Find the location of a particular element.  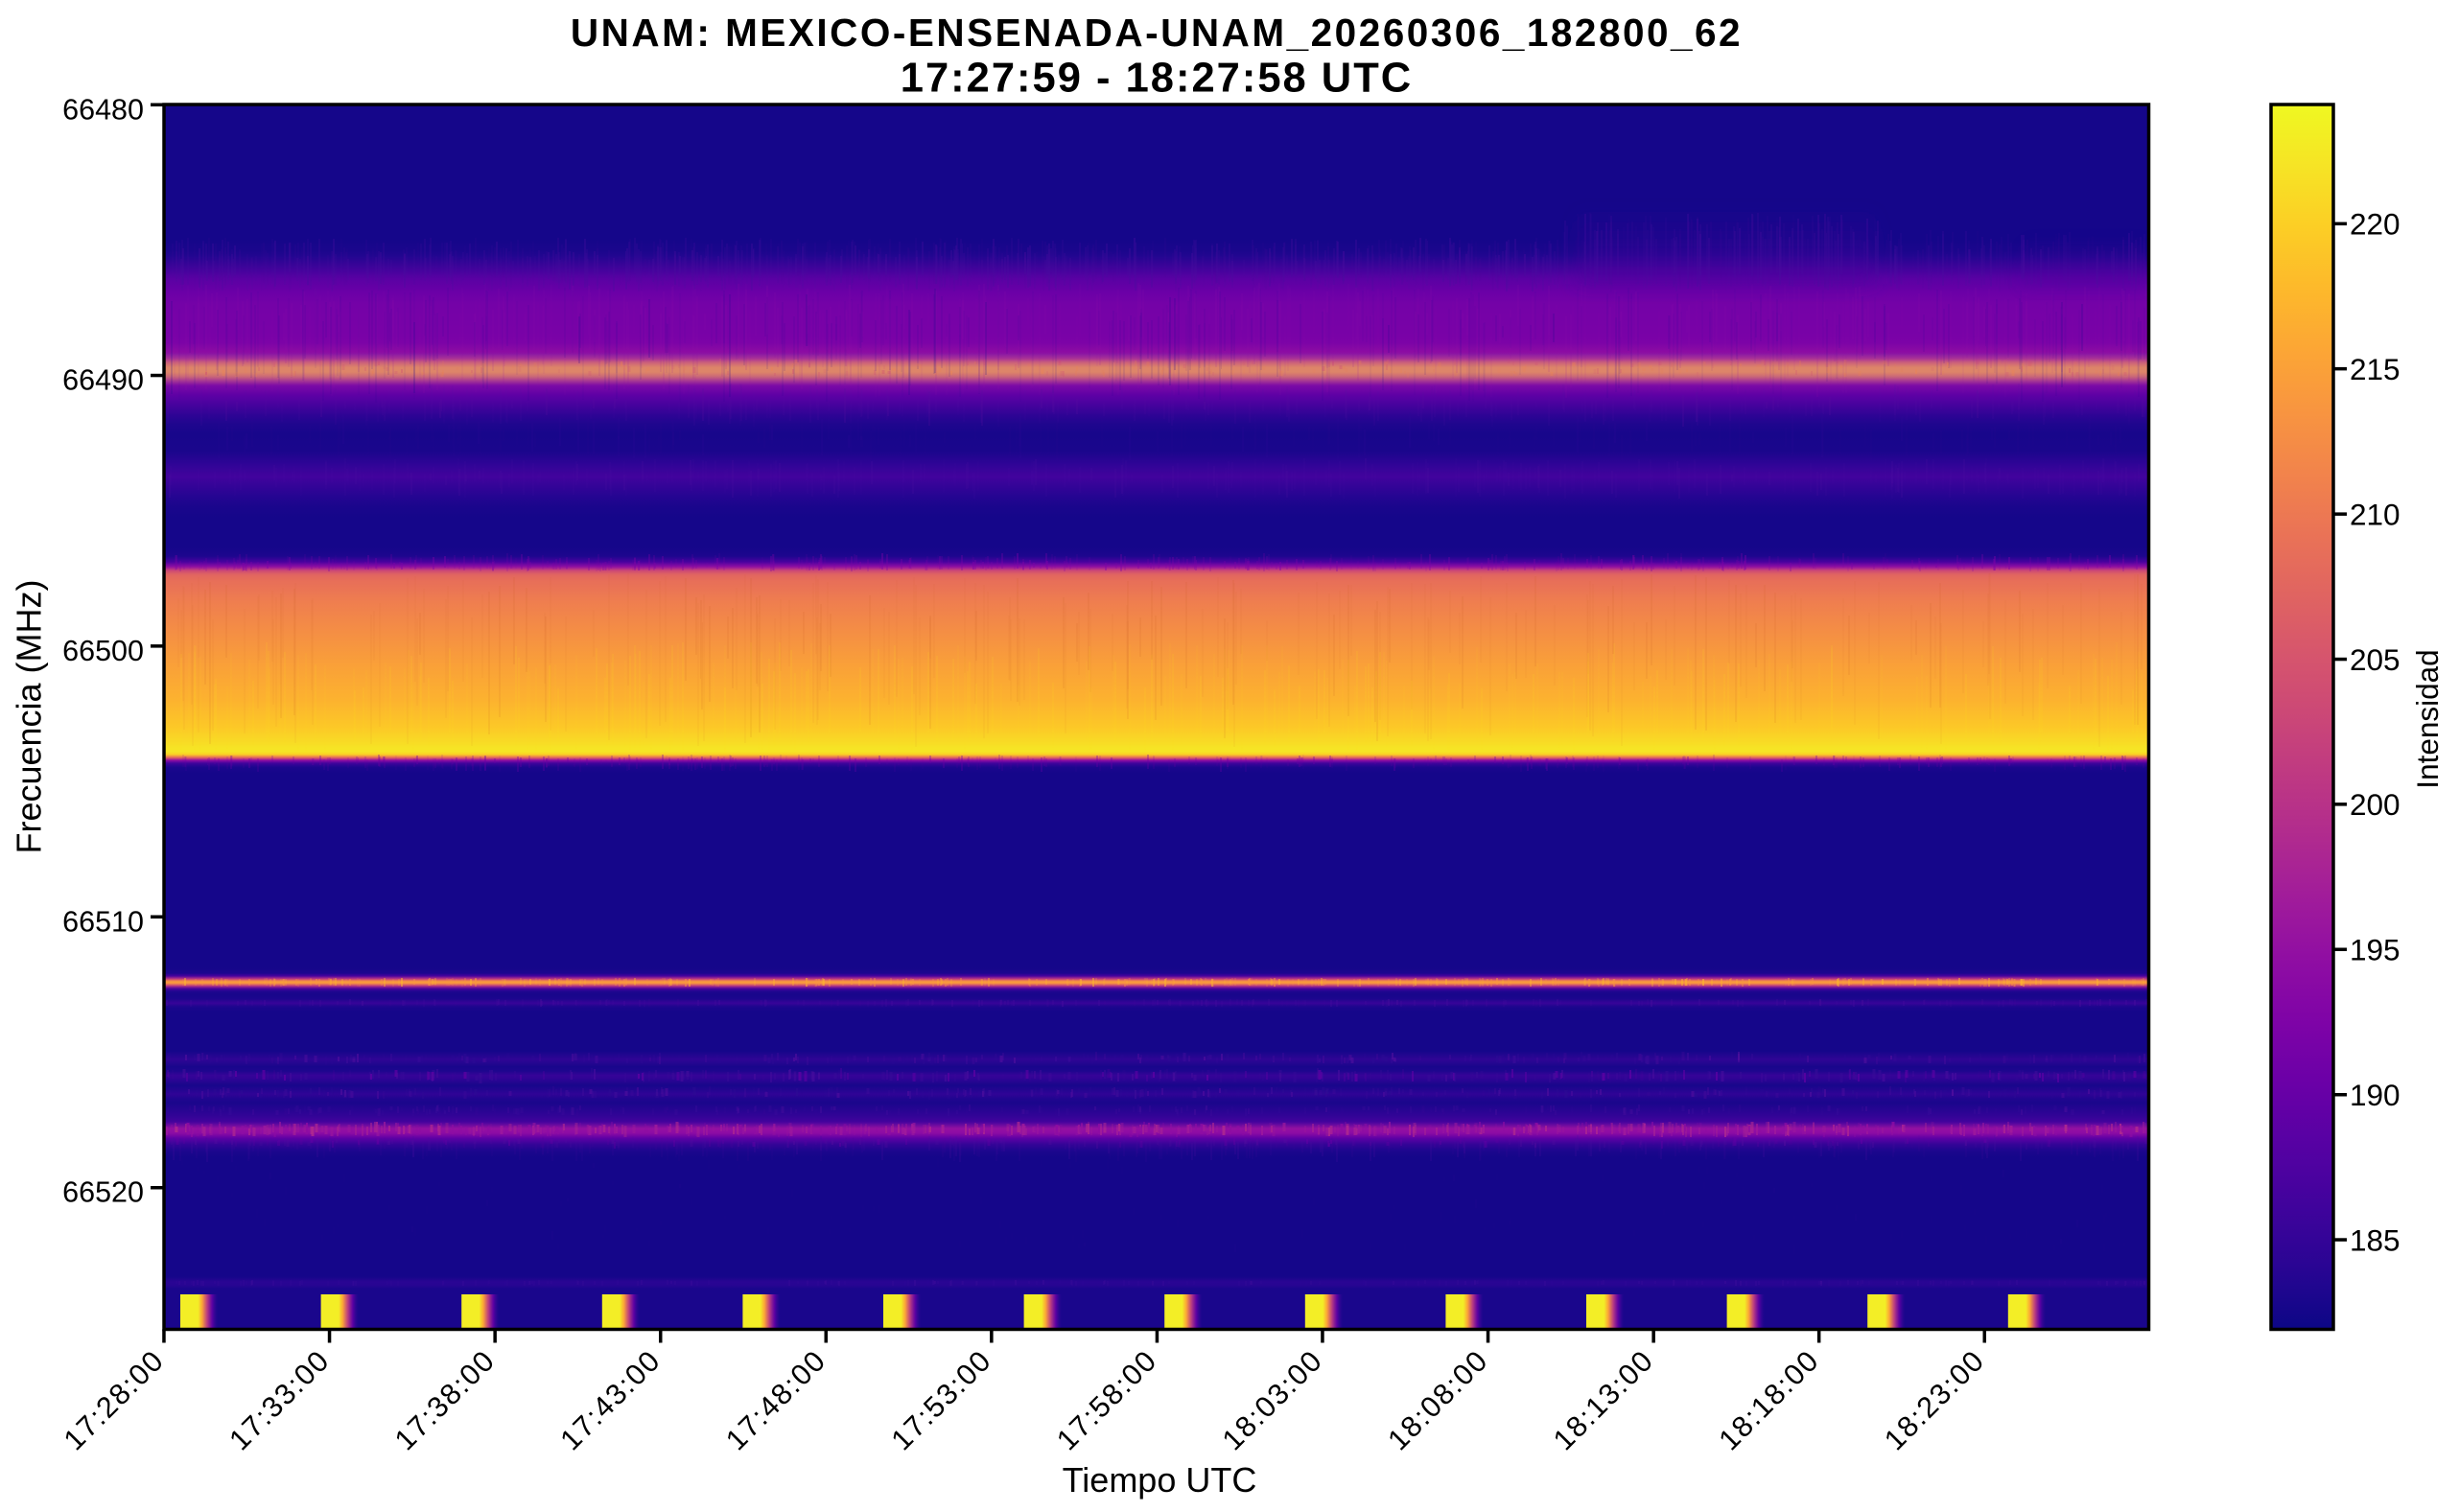

svg-text: 210 is located at coordinates (2375, 514).